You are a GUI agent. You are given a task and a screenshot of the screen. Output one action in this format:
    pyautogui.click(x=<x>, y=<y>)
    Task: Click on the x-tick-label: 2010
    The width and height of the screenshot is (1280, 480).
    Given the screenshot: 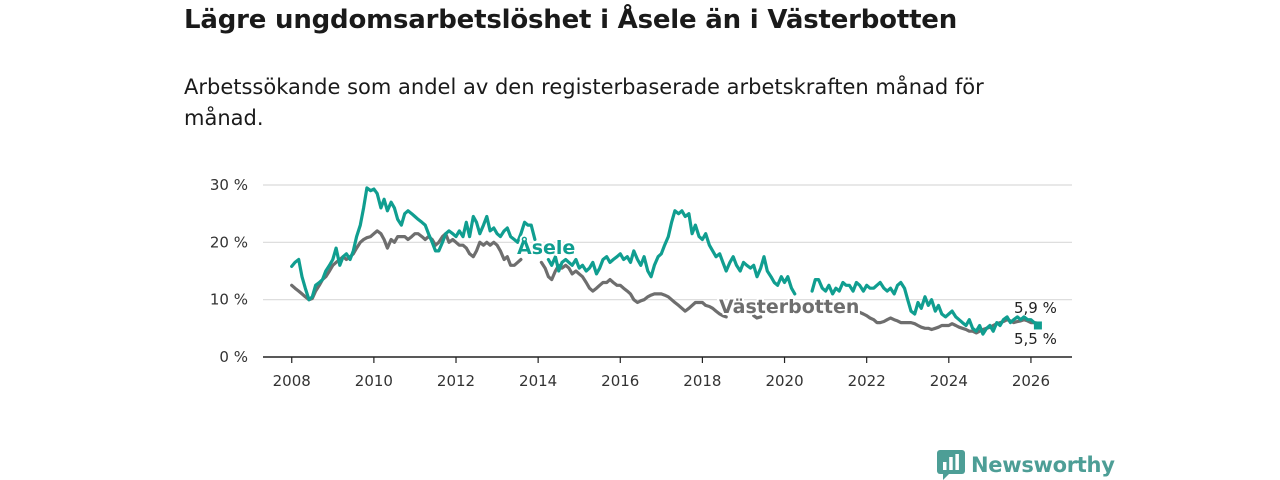 What is the action you would take?
    pyautogui.click(x=374, y=381)
    